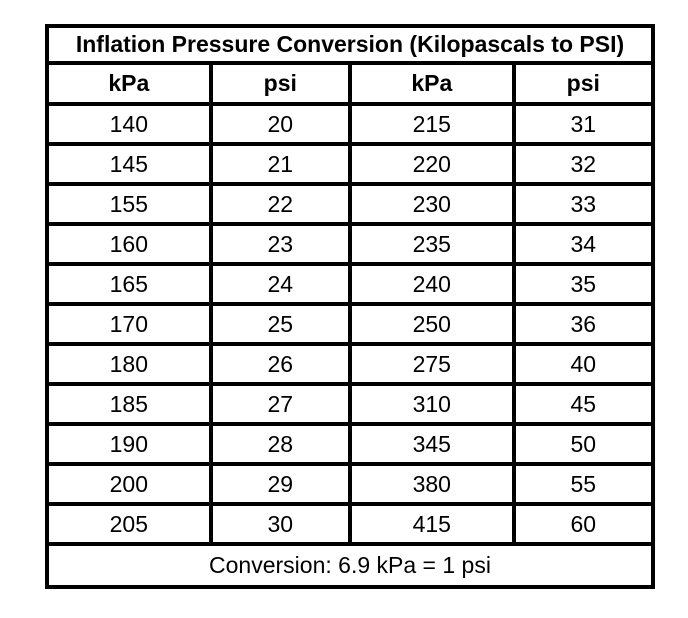 This screenshot has width=688, height=618. I want to click on header-psi-left: psi, so click(280, 83).